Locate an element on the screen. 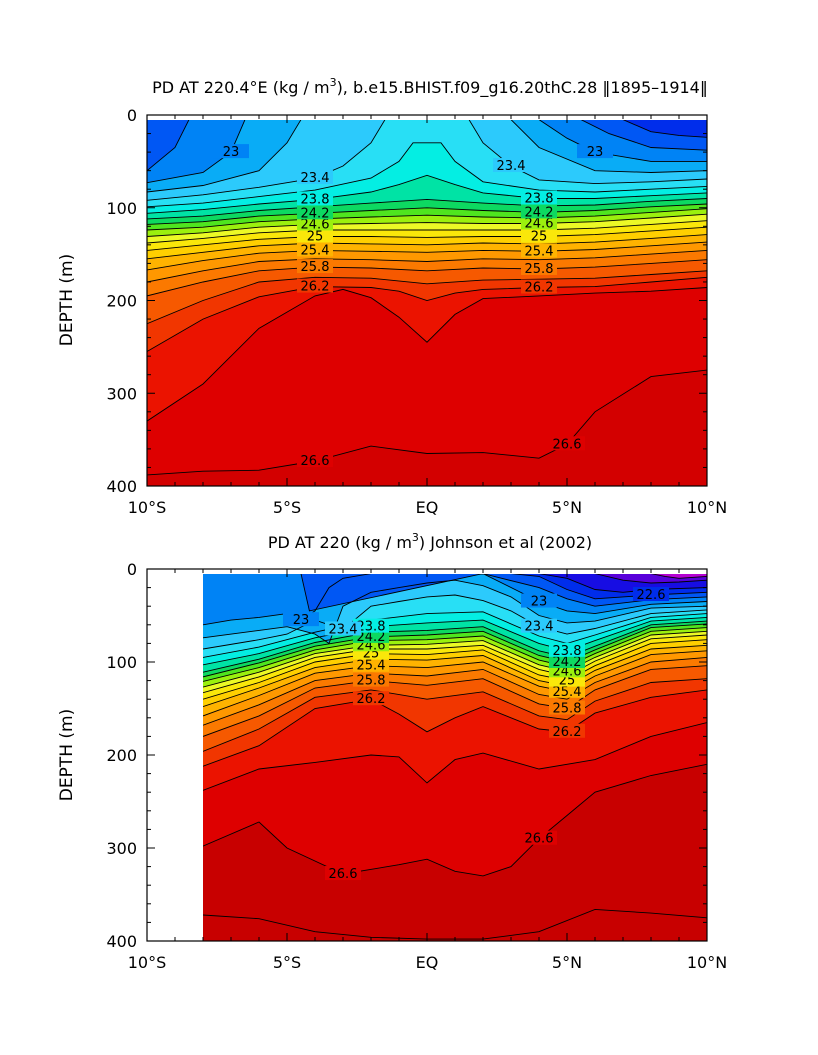 The height and width of the screenshot is (1055, 818). contour-line-26.4 is located at coordinates (427, 354).